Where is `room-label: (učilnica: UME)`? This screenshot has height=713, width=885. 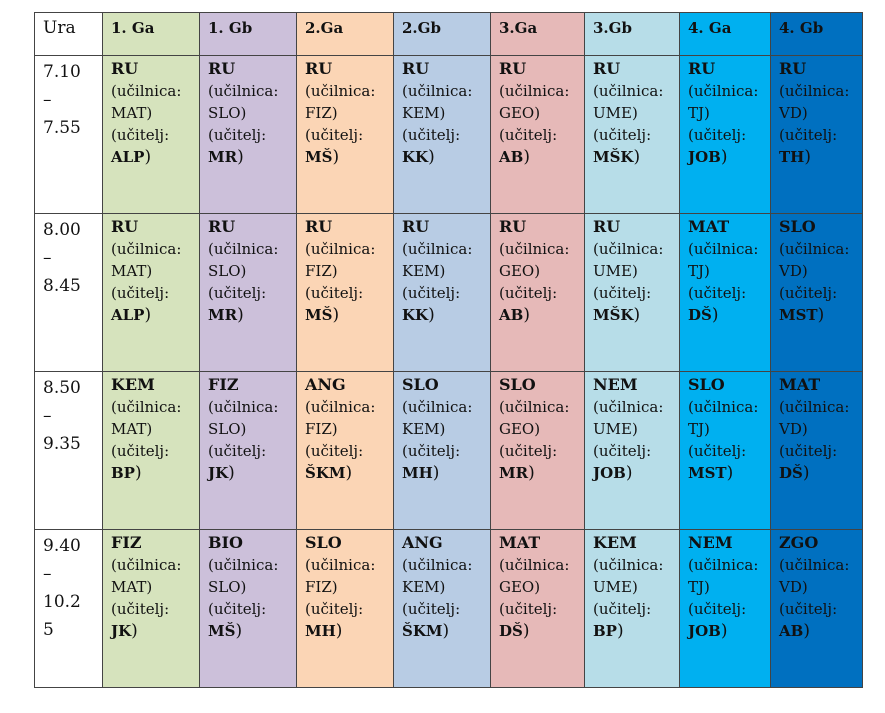
room-label: (učilnica: UME) is located at coordinates (628, 102).